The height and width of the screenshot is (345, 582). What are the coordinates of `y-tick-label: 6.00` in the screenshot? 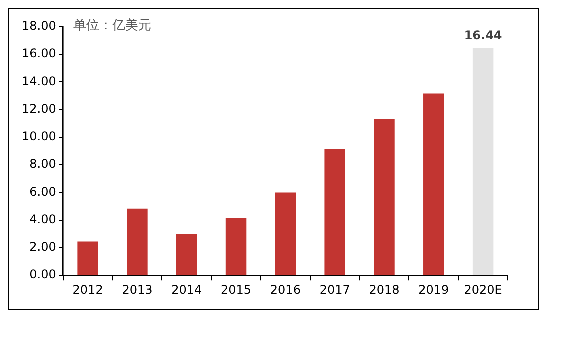 It's located at (43, 191).